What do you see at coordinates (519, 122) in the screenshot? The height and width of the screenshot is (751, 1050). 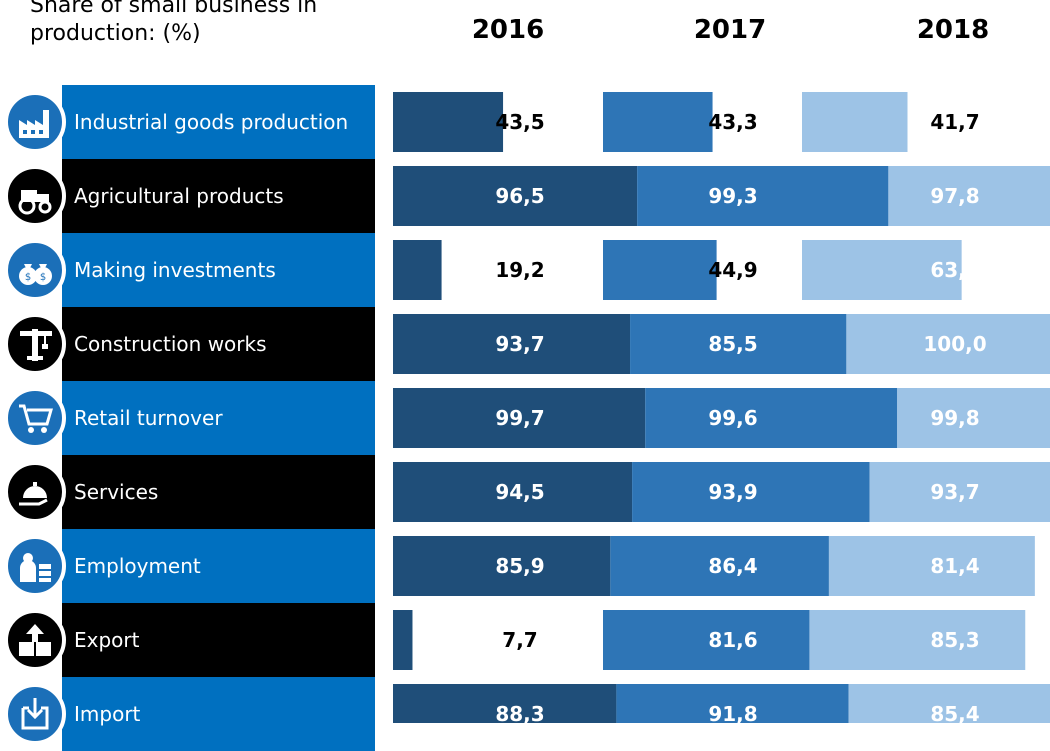 I see `value-label: 43,5` at bounding box center [519, 122].